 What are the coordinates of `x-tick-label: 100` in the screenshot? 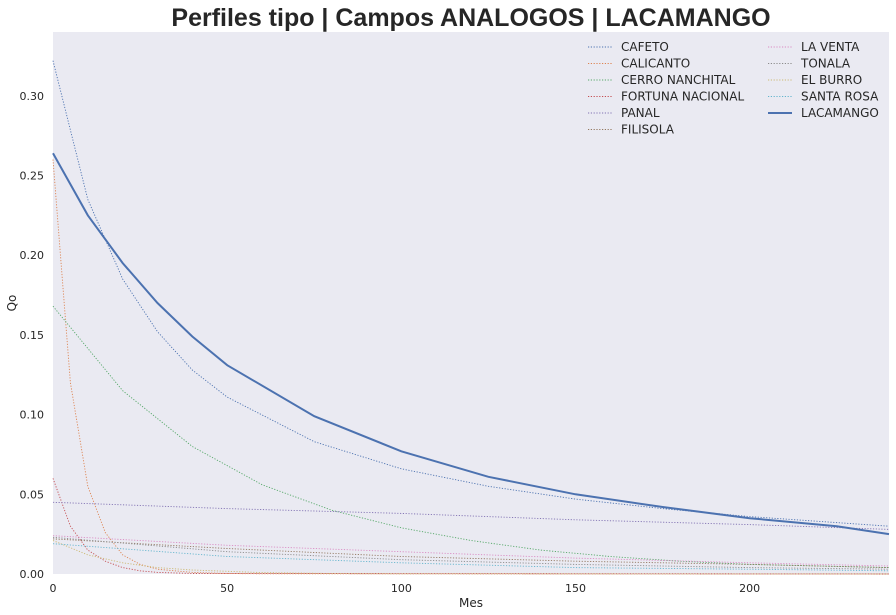 It's located at (401, 588).